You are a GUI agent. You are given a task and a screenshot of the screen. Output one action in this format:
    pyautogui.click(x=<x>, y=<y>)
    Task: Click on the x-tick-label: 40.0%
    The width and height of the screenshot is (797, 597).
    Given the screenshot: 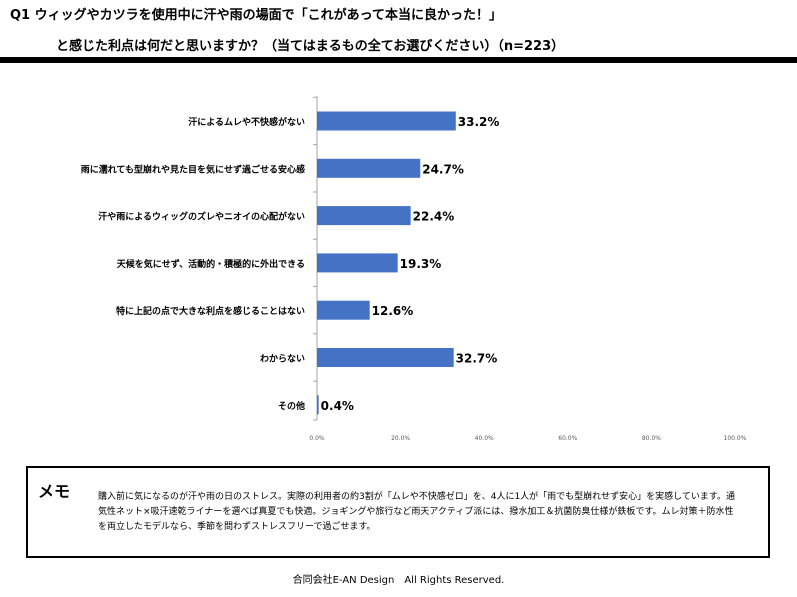 What is the action you would take?
    pyautogui.click(x=484, y=438)
    